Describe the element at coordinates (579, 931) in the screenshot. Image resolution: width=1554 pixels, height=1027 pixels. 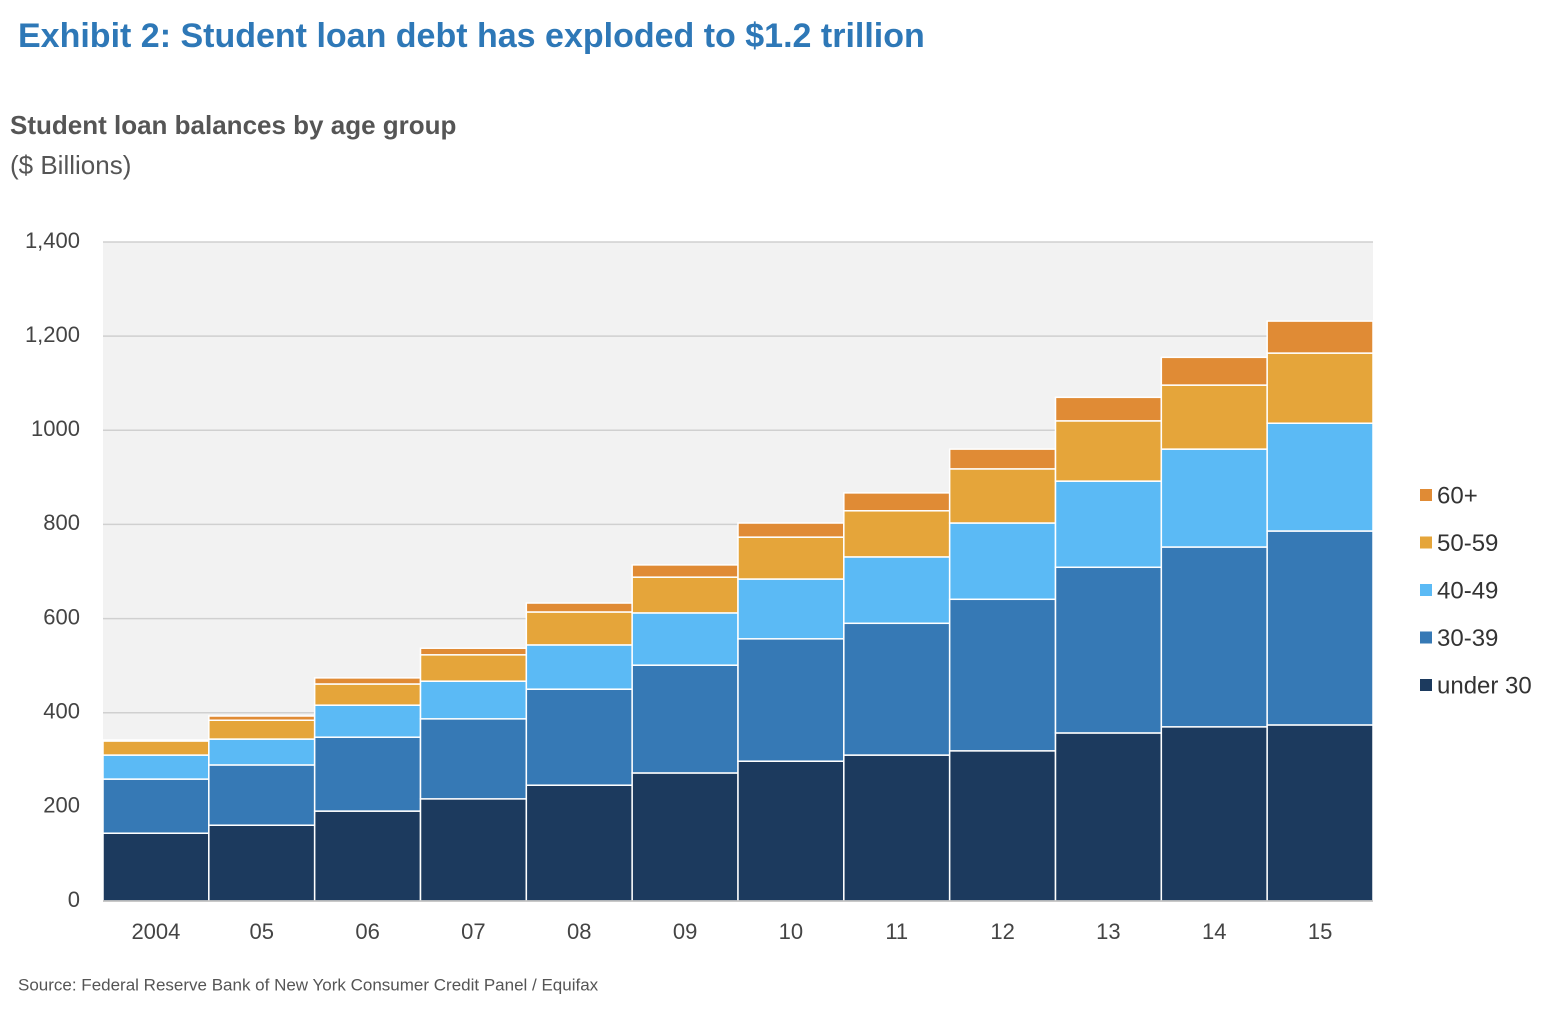
I see `x-tick-label: 08` at that location.